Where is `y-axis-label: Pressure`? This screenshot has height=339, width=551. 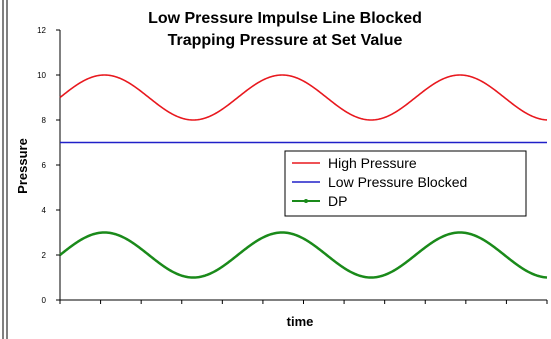 y-axis-label: Pressure is located at coordinates (22, 166).